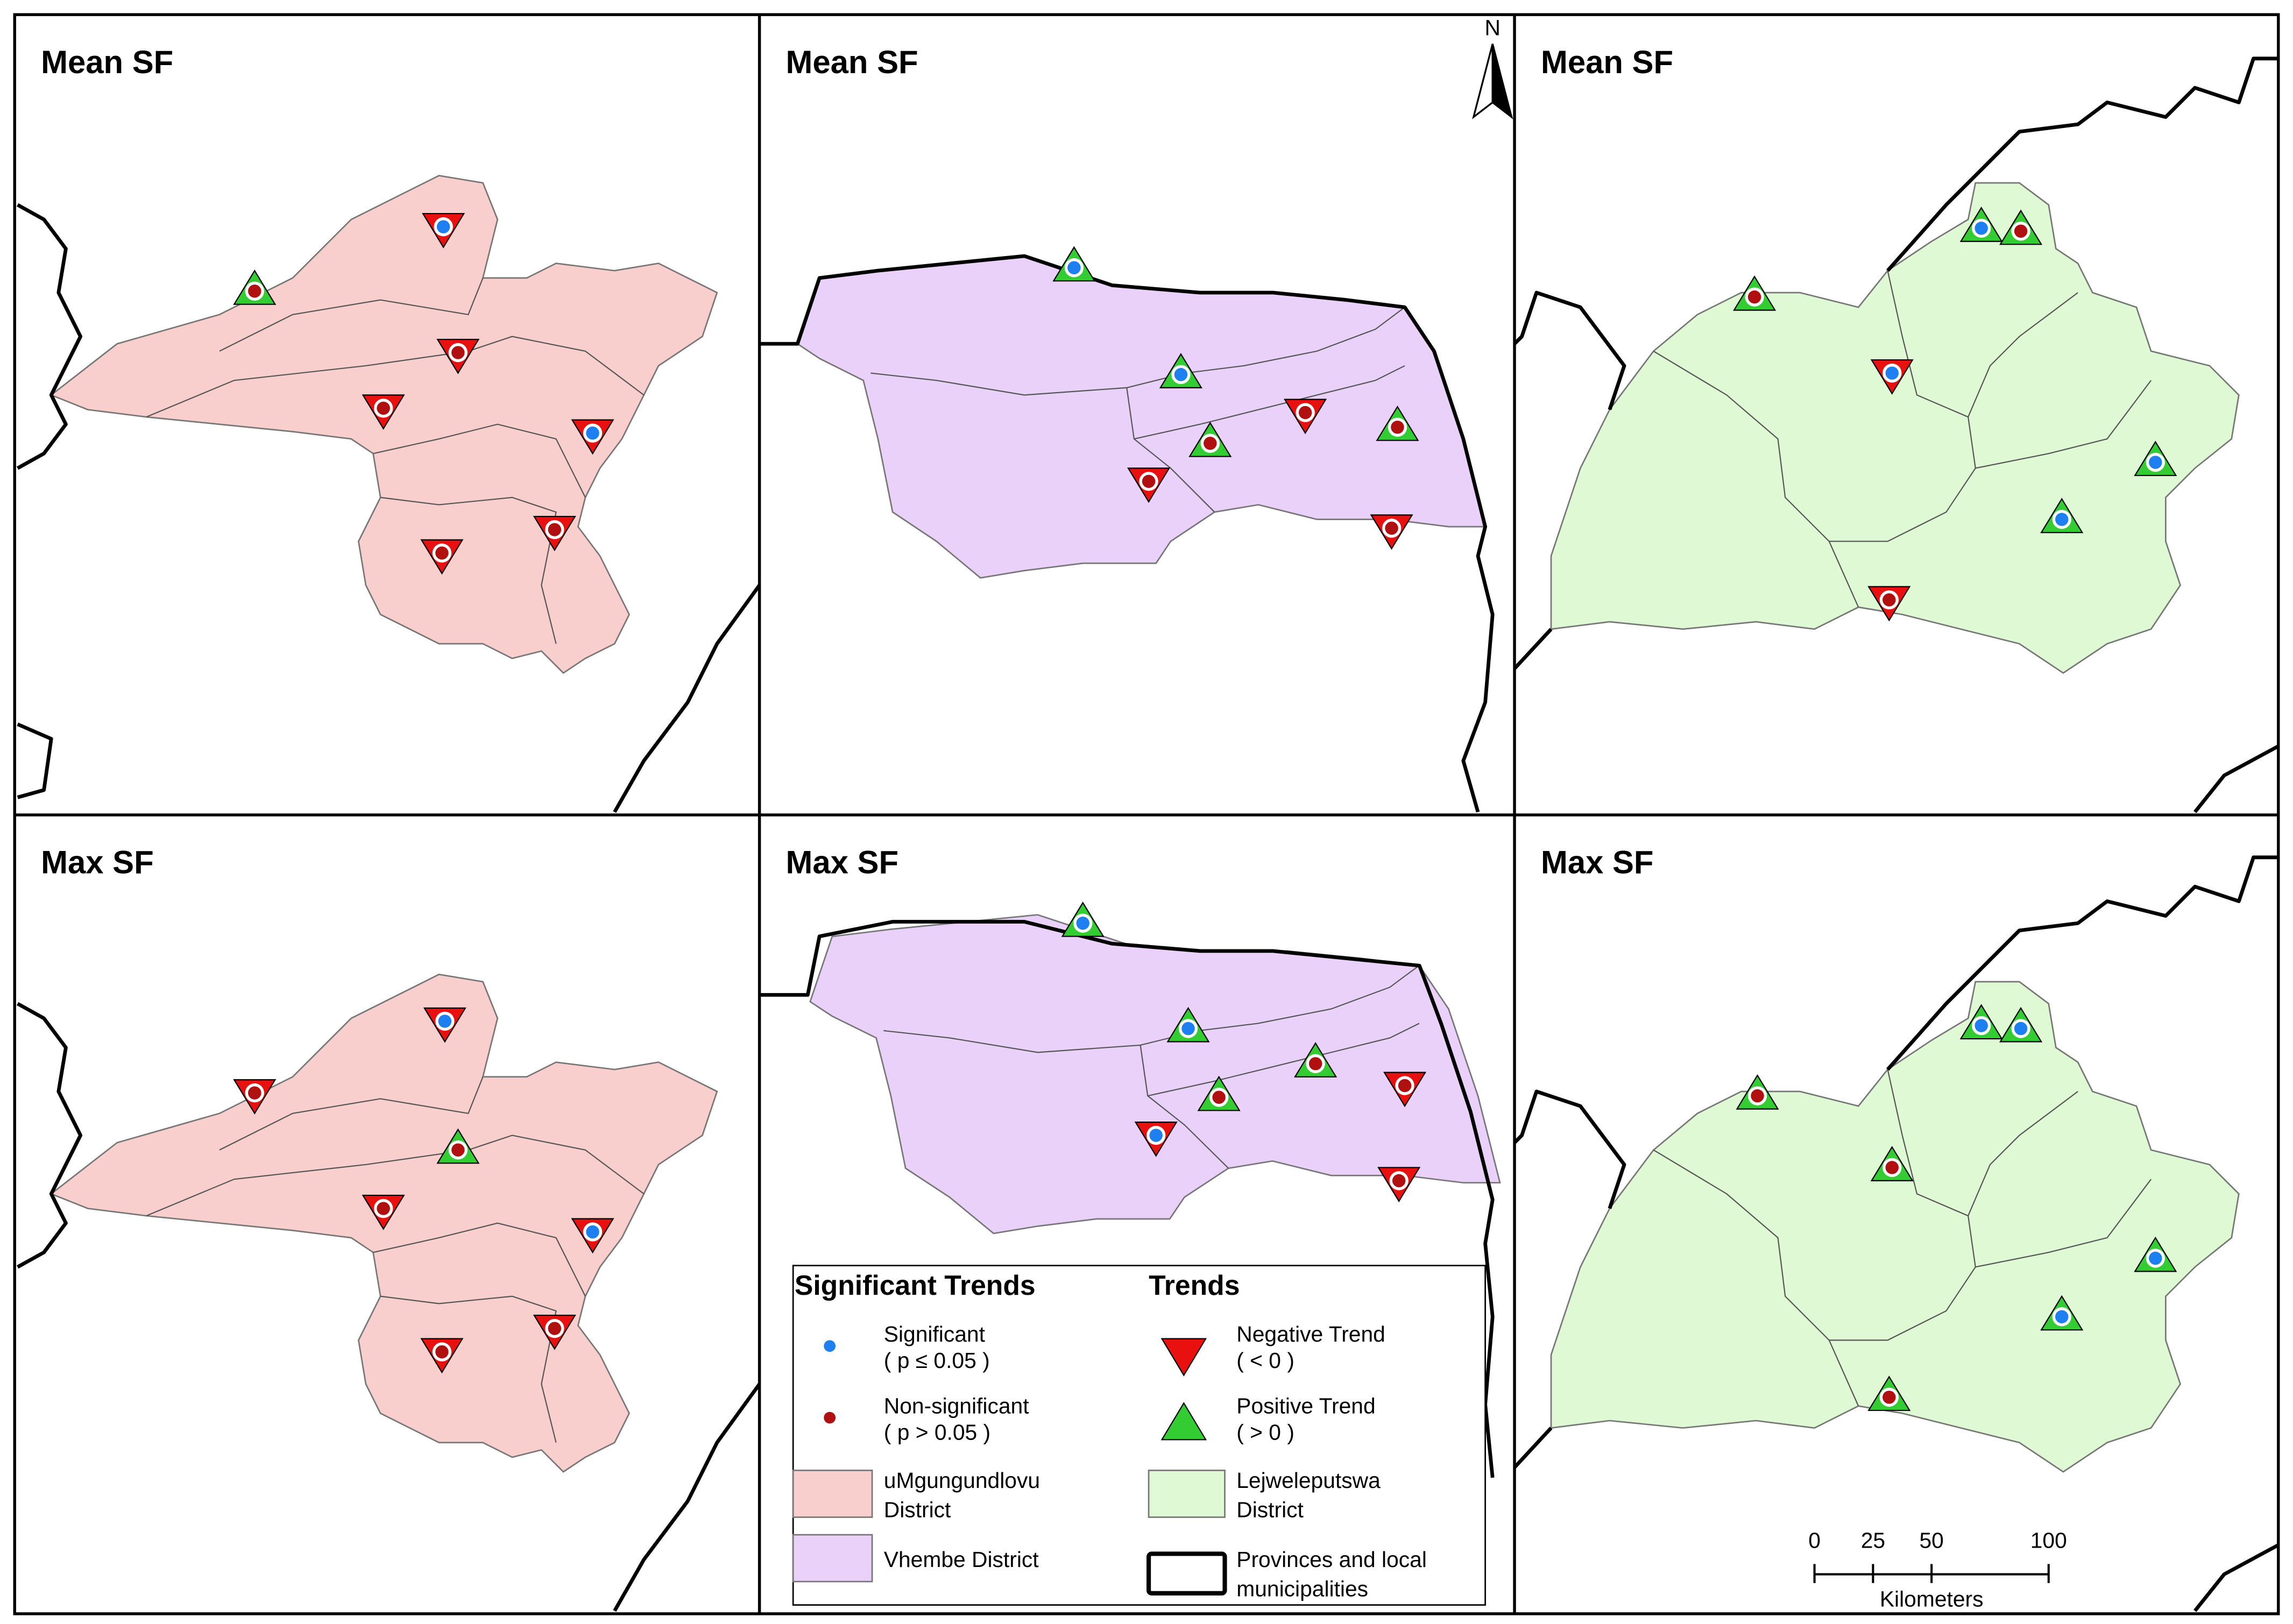  I want to click on legend-label: Positive Trend, so click(1305, 1405).